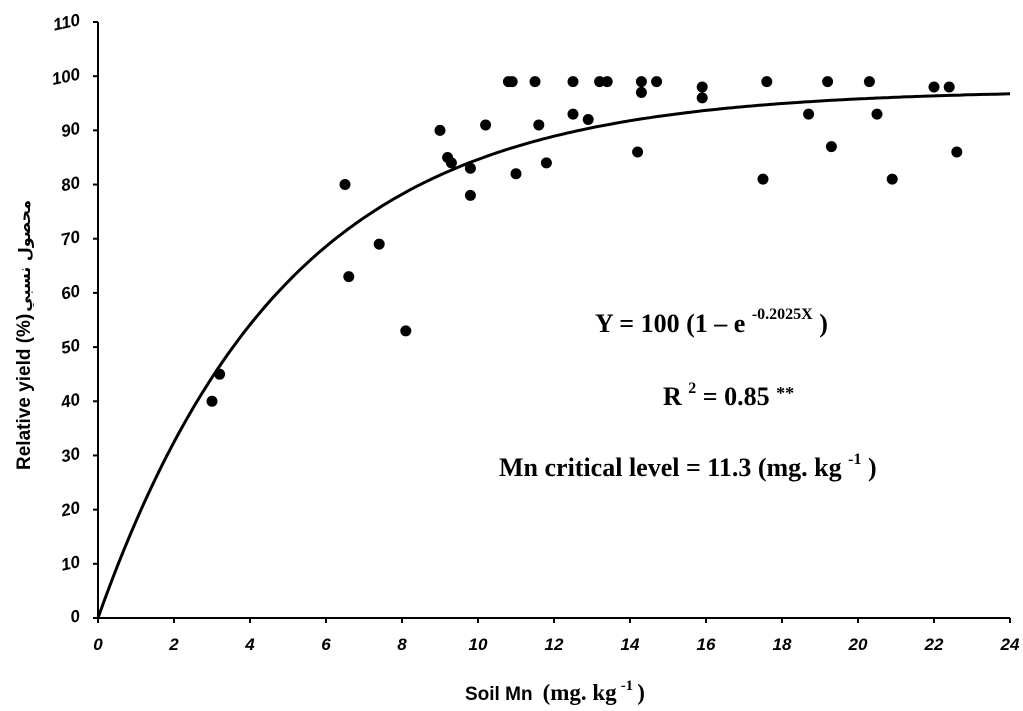 The height and width of the screenshot is (711, 1023). What do you see at coordinates (70, 455) in the screenshot?
I see `y-tick-label: 30` at bounding box center [70, 455].